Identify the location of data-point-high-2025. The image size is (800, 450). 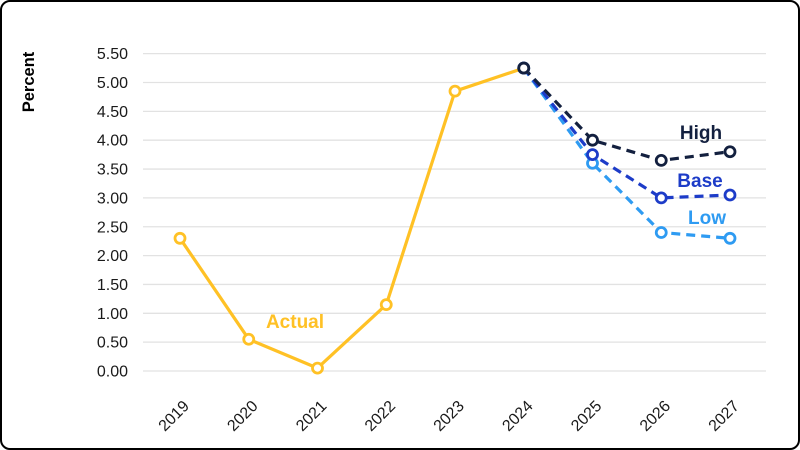
(592, 140).